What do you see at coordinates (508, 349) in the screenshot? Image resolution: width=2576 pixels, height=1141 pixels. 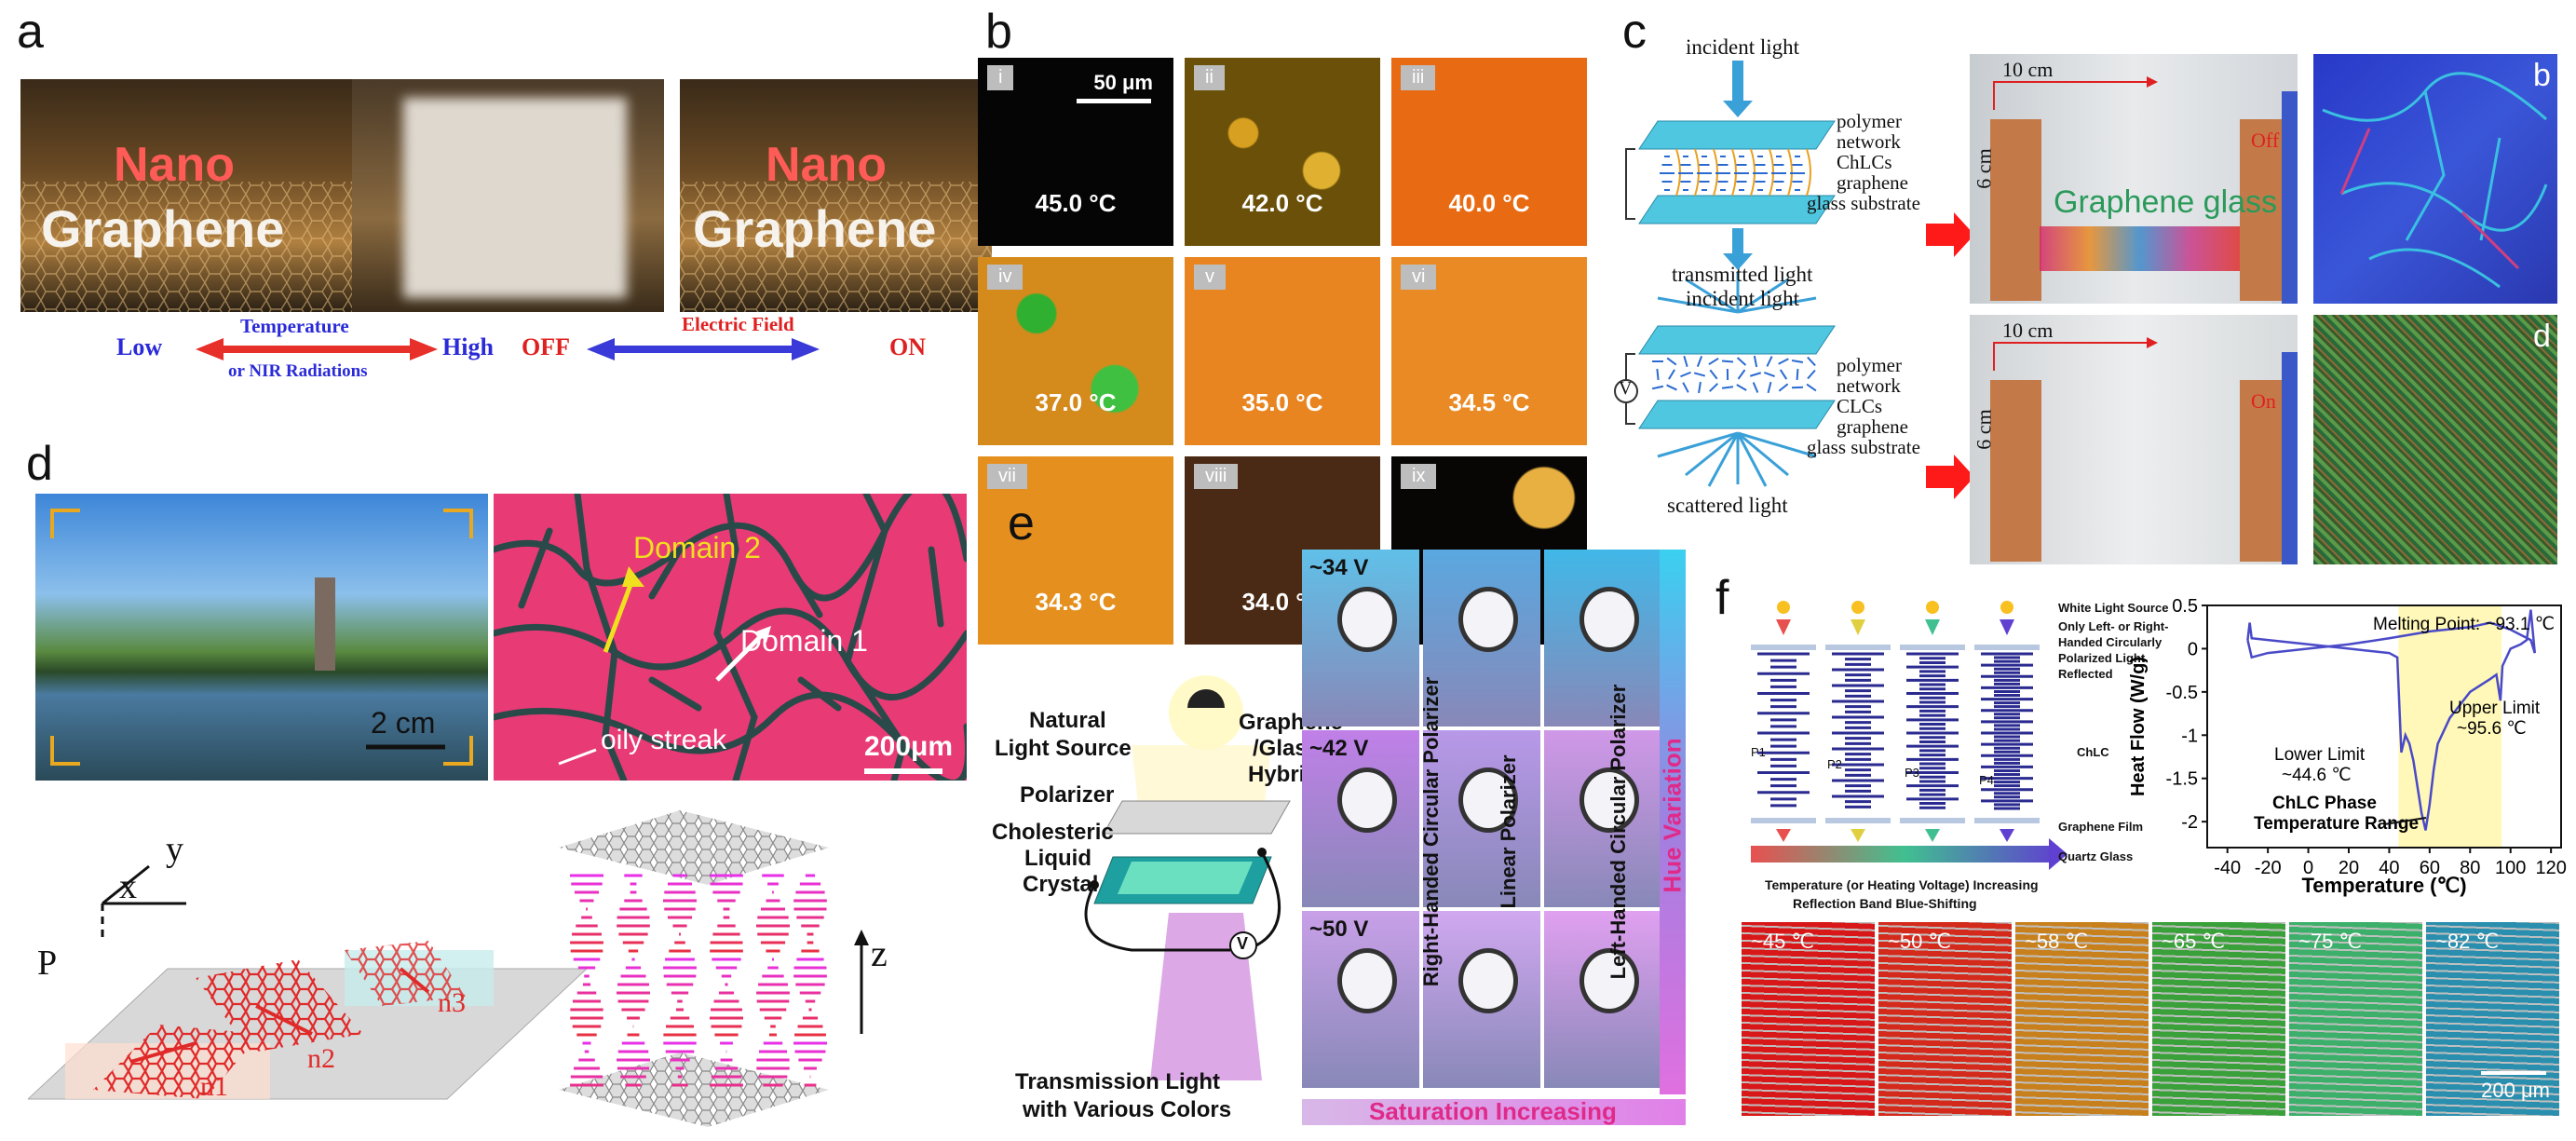 I see `arrows-a` at bounding box center [508, 349].